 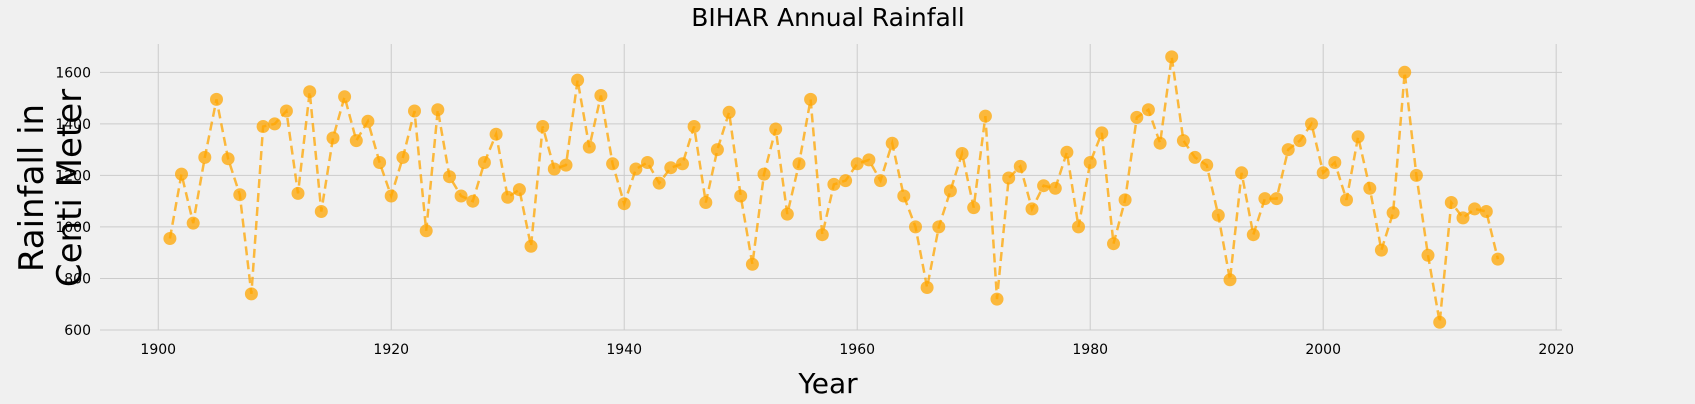 I want to click on data-point-1992, so click(x=1230, y=280).